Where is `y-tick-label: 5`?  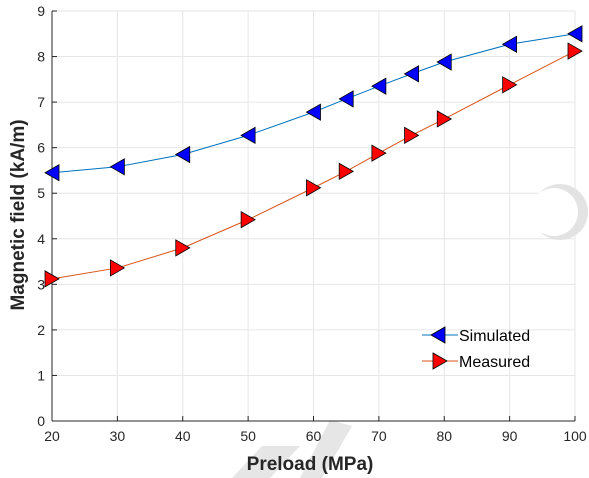 y-tick-label: 5 is located at coordinates (41, 193).